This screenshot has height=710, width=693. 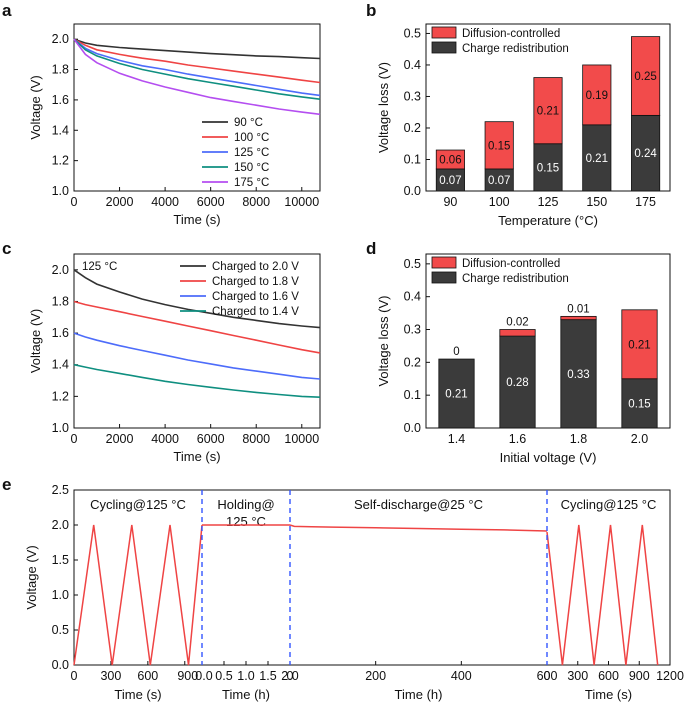 What do you see at coordinates (548, 202) in the screenshot?
I see `x-tick-label: 125` at bounding box center [548, 202].